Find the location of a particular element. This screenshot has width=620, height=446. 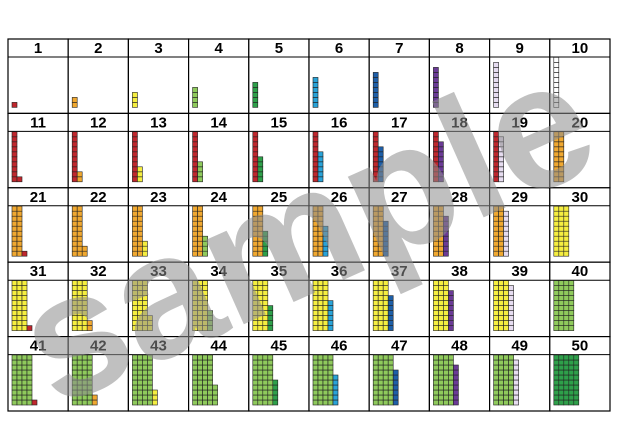

number-card: 10 is located at coordinates (580, 76).